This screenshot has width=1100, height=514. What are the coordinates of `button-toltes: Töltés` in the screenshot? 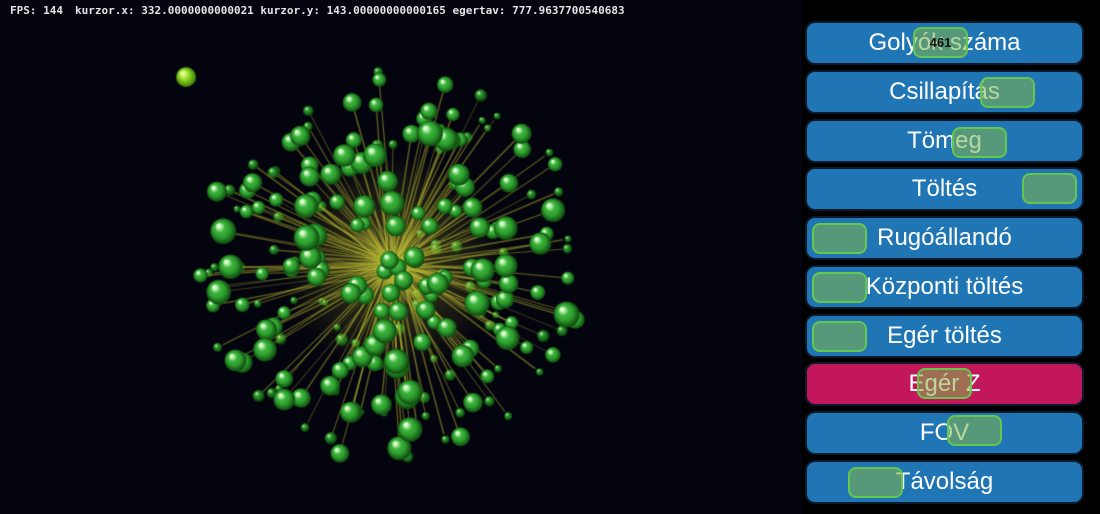 It's located at (944, 189).